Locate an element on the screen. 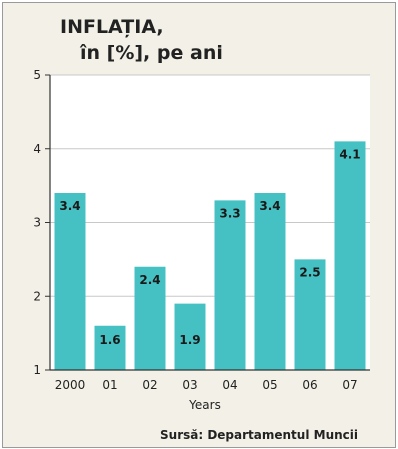 Image resolution: width=398 pixels, height=449 pixels. y-tick-label: 2 is located at coordinates (37, 296).